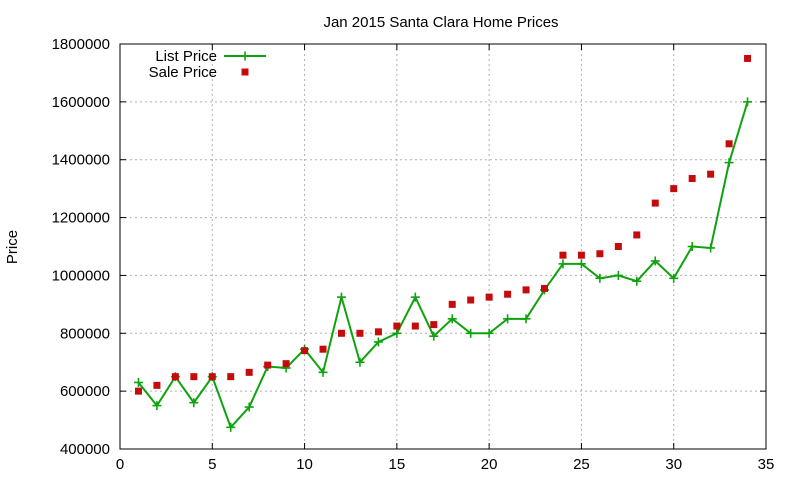  What do you see at coordinates (397, 464) in the screenshot?
I see `x-tick-label: 15` at bounding box center [397, 464].